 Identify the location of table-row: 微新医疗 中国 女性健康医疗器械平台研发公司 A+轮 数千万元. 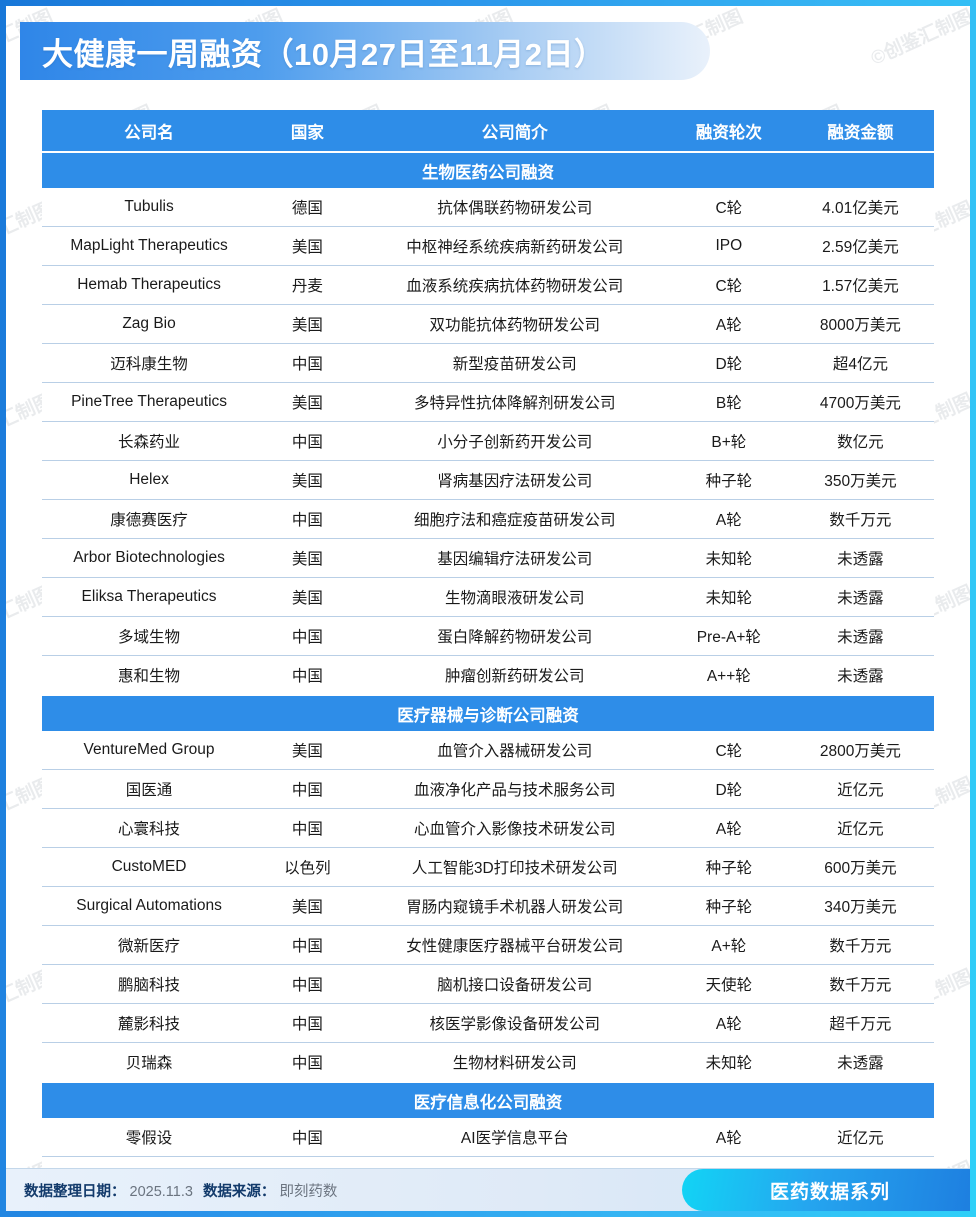
(488, 945).